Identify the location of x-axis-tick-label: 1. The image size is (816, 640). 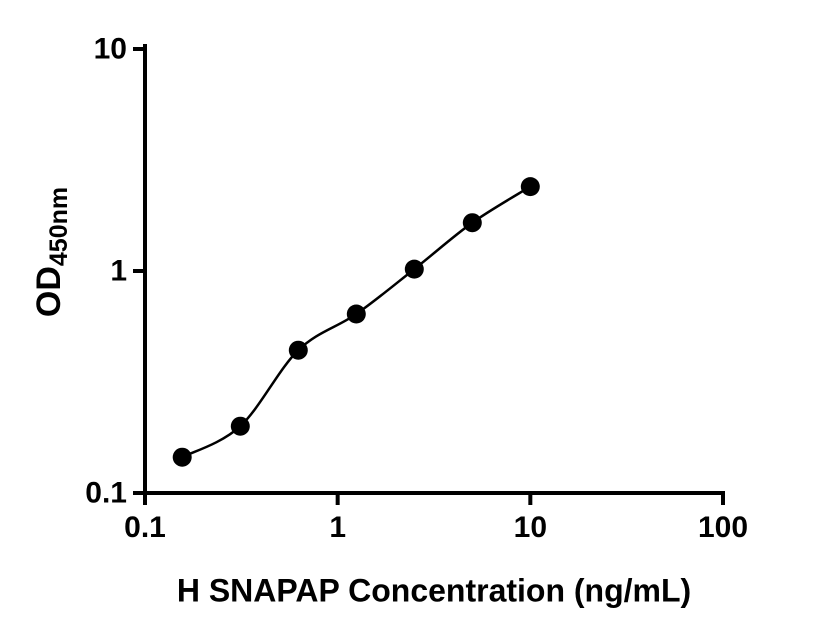
(337, 527).